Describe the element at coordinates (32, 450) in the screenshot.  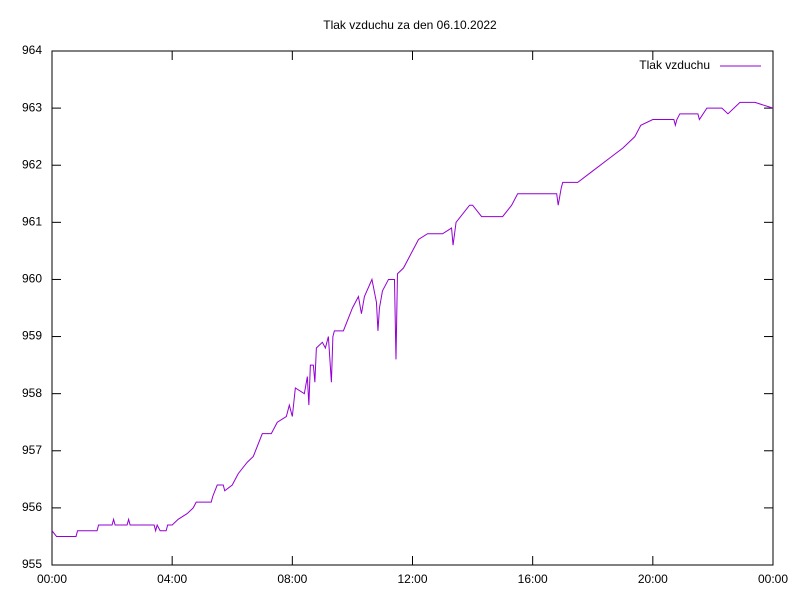
I see `y-tick-label: 957` at that location.